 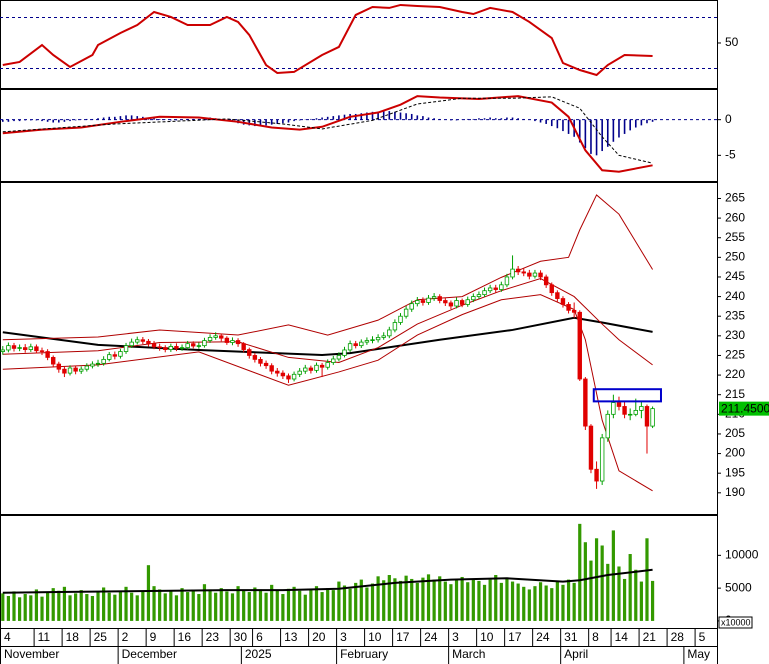 I want to click on y-tick-label: 10000, so click(x=742, y=555).